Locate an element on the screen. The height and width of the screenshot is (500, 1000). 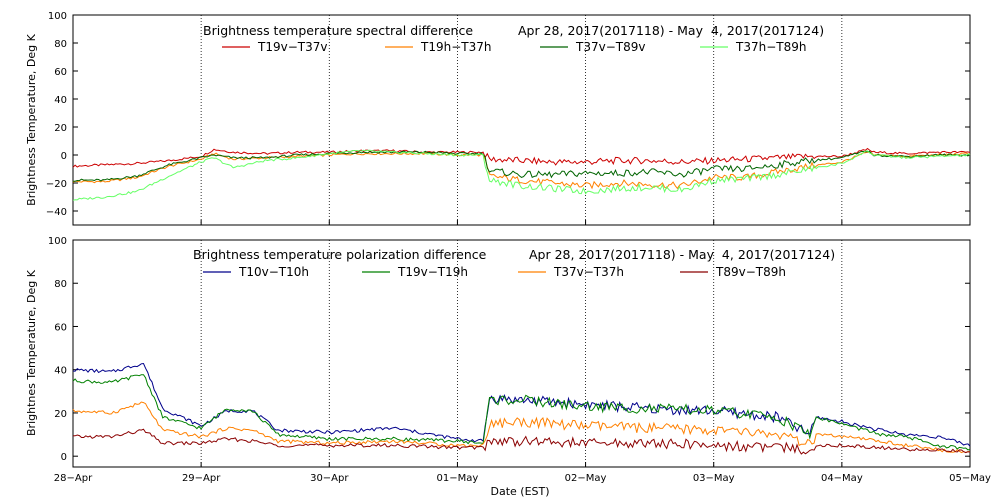
x-tick-label: 01−May is located at coordinates (458, 478).